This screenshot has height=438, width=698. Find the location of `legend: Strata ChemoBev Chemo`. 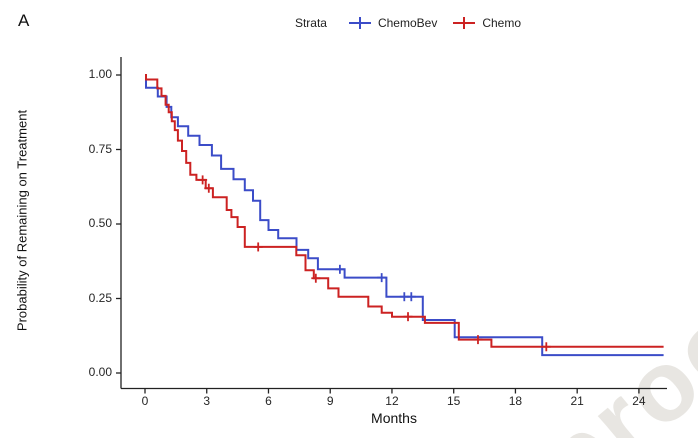

legend: Strata ChemoBev Chemo is located at coordinates (408, 23).